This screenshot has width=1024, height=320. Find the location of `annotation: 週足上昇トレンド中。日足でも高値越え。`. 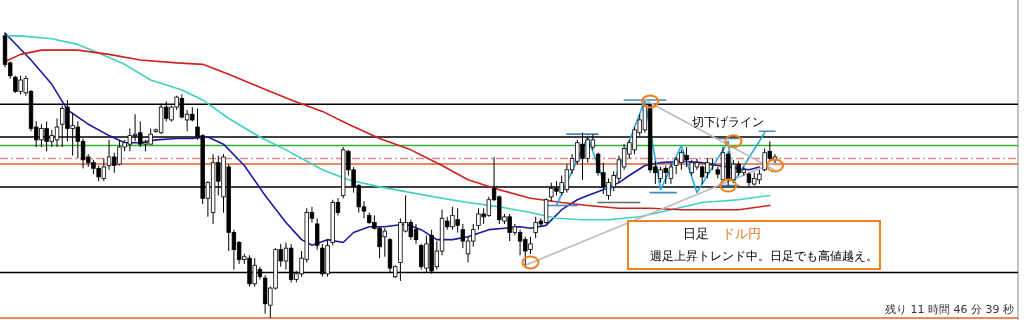

annotation: 週足上昇トレンド中。日足でも高値越え。 is located at coordinates (764, 256).